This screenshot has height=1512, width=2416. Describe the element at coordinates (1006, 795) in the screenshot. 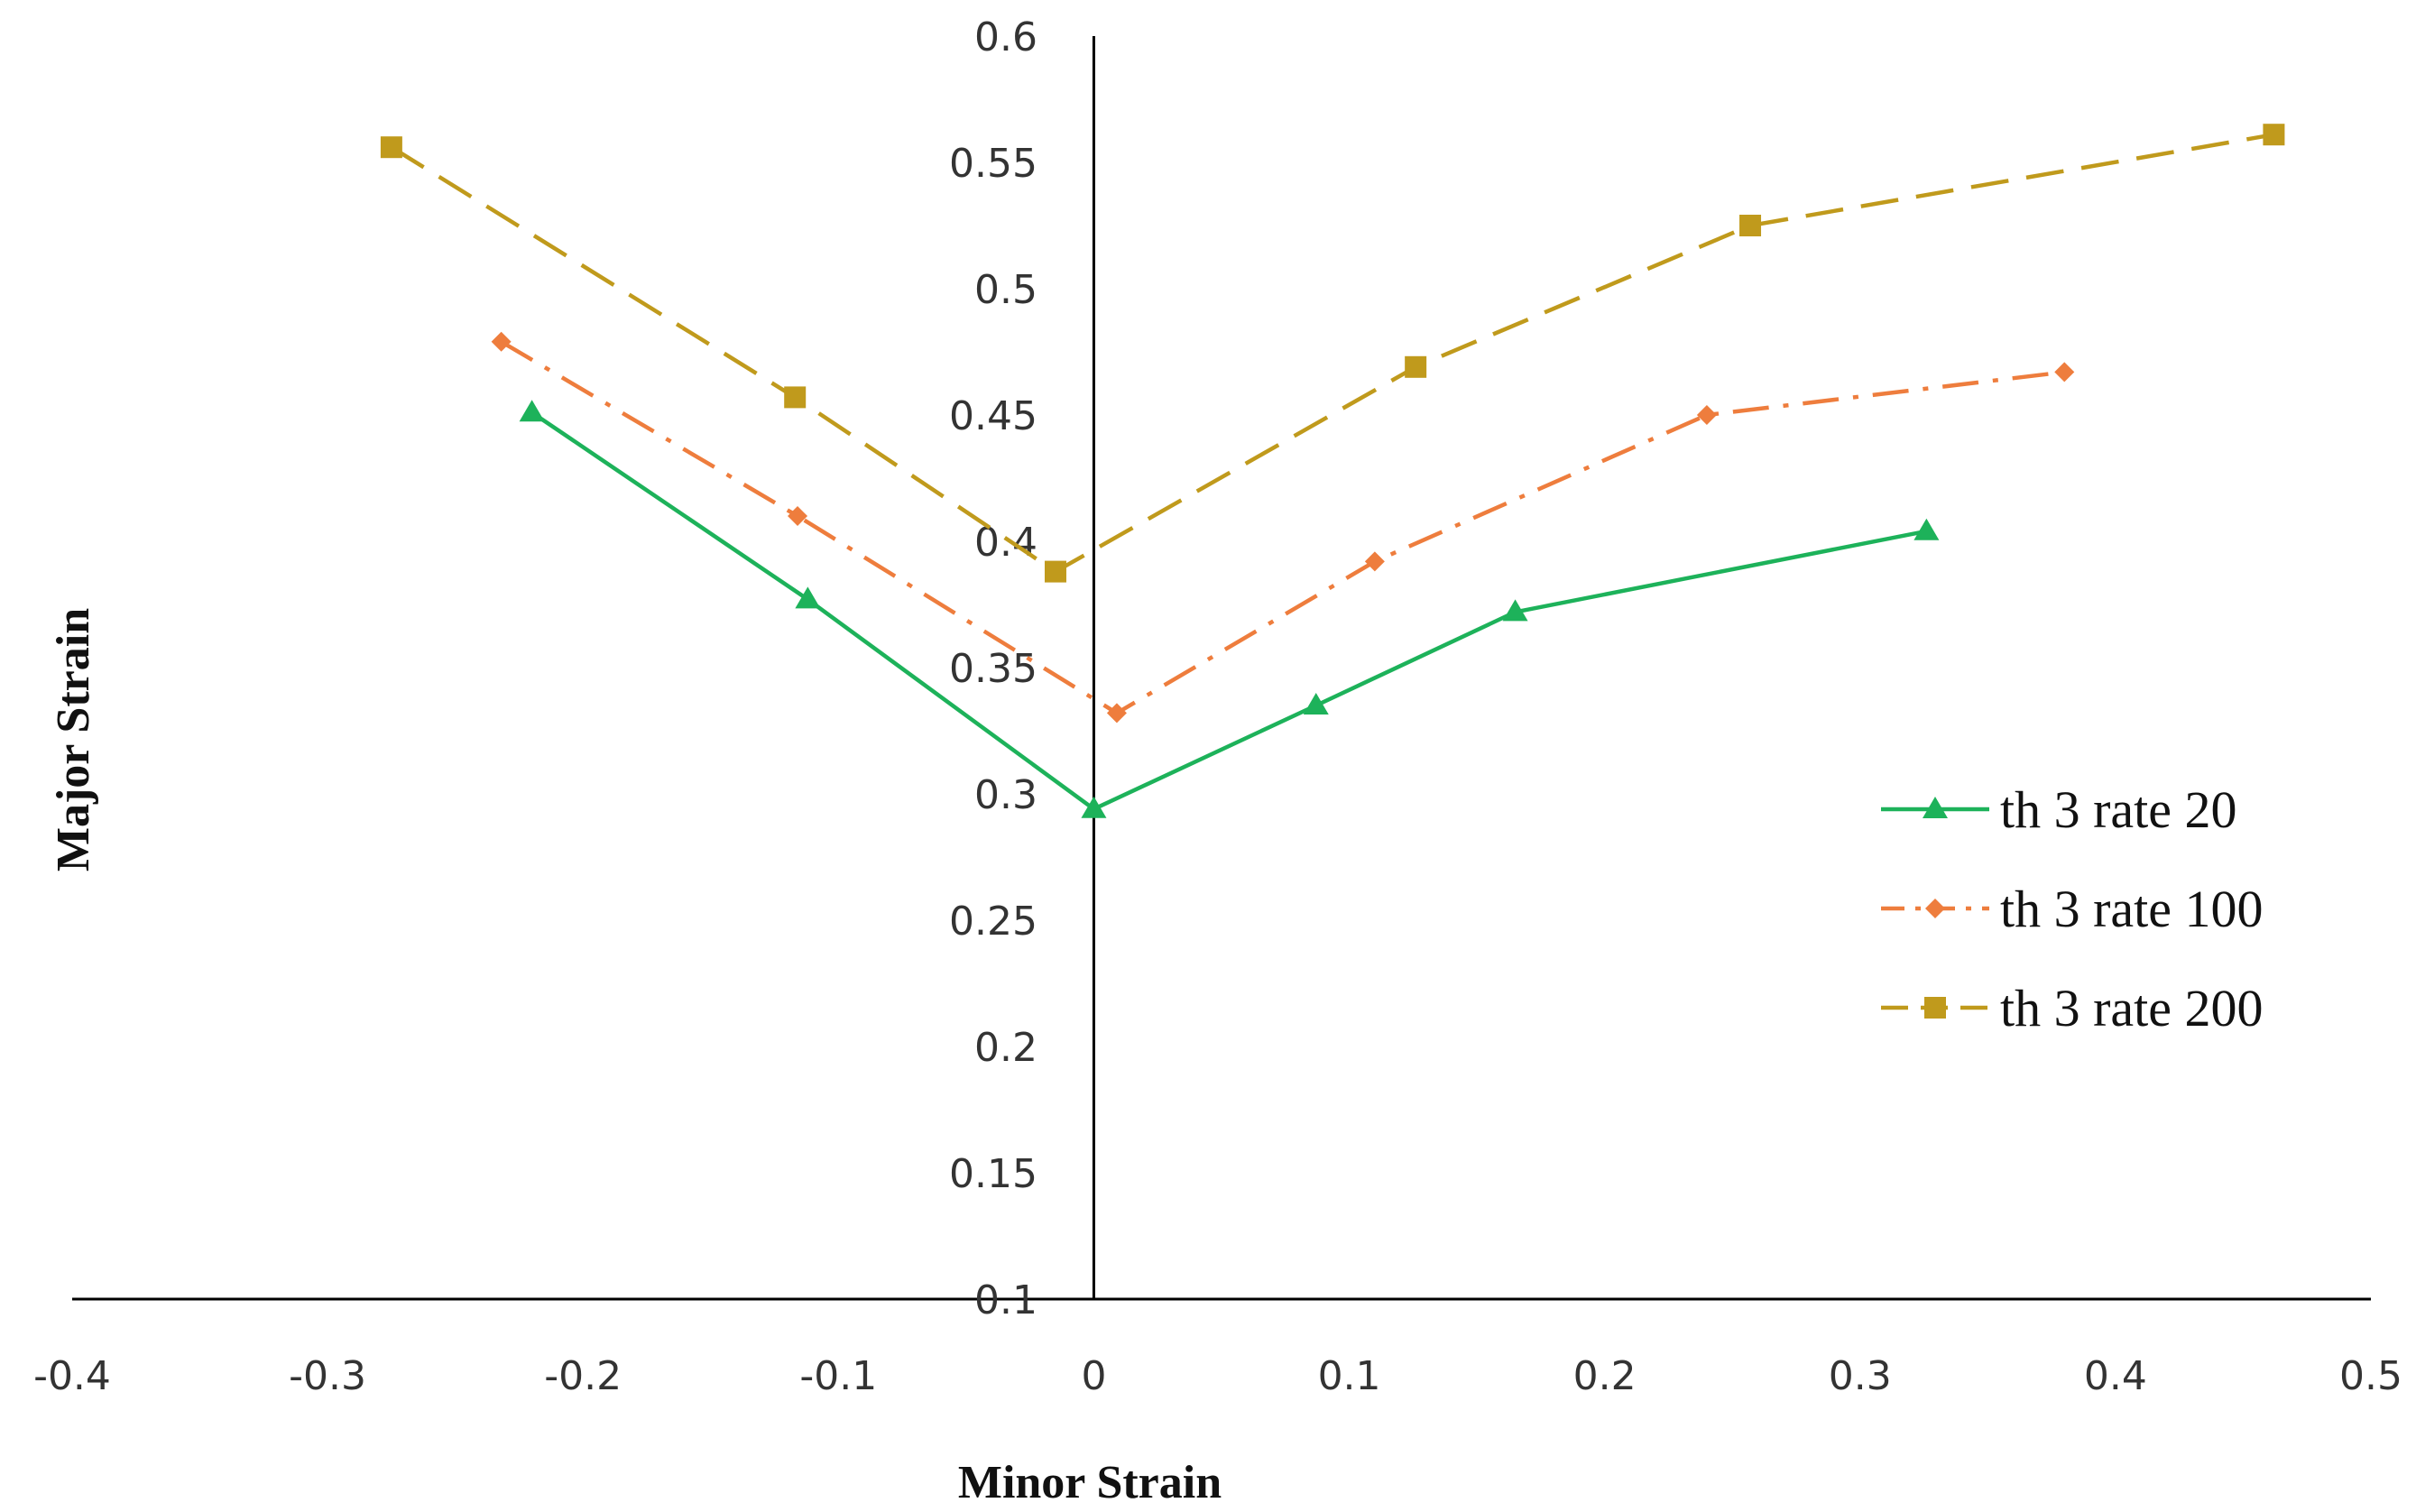

I see `y-tick-label: 0.3` at that location.